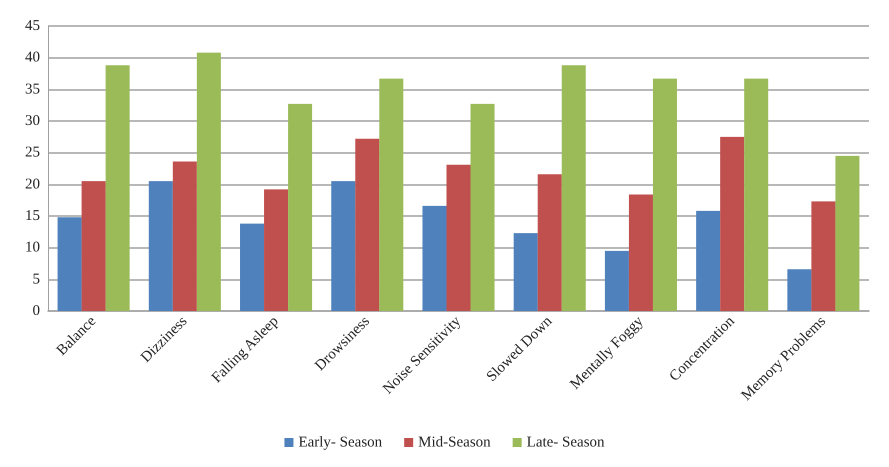 The image size is (889, 467). I want to click on y-tick-label: 35, so click(32, 89).